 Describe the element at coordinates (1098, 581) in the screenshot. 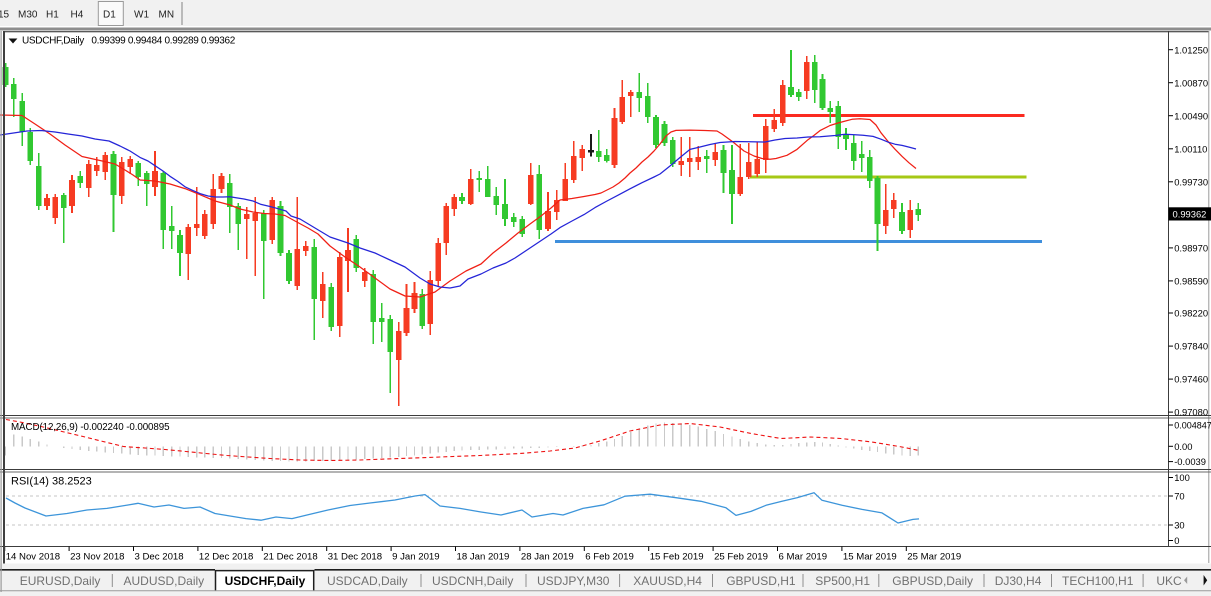

I see `svg-text: TECH100,H1` at that location.